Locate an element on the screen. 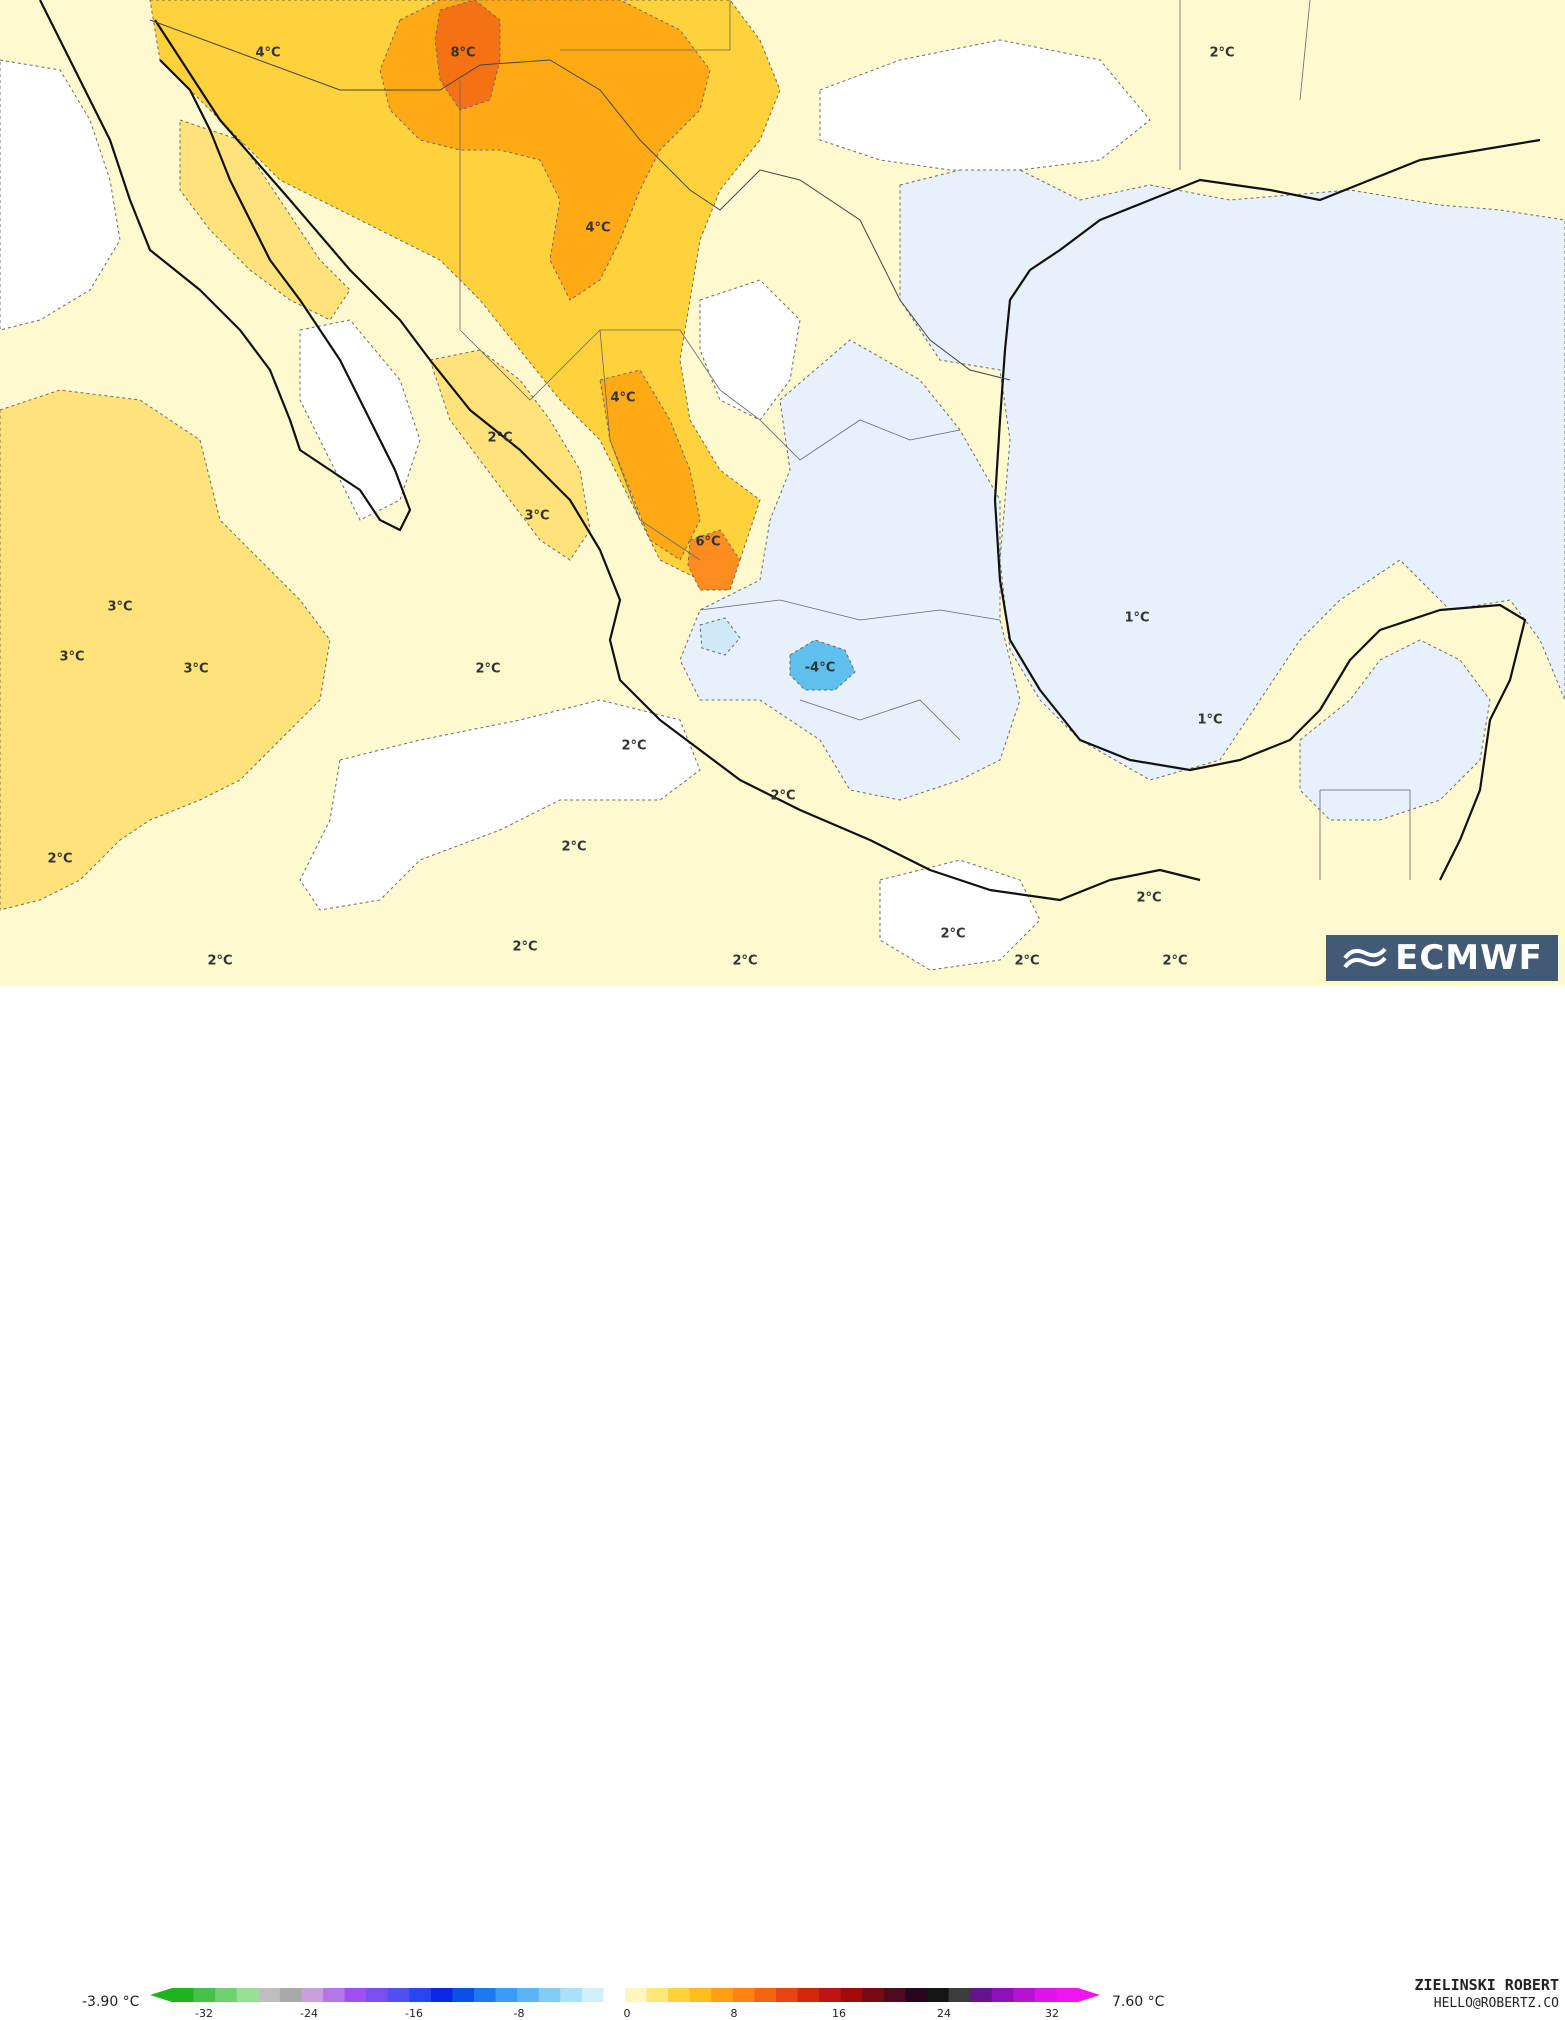  temperature-label: 8°C is located at coordinates (463, 53).